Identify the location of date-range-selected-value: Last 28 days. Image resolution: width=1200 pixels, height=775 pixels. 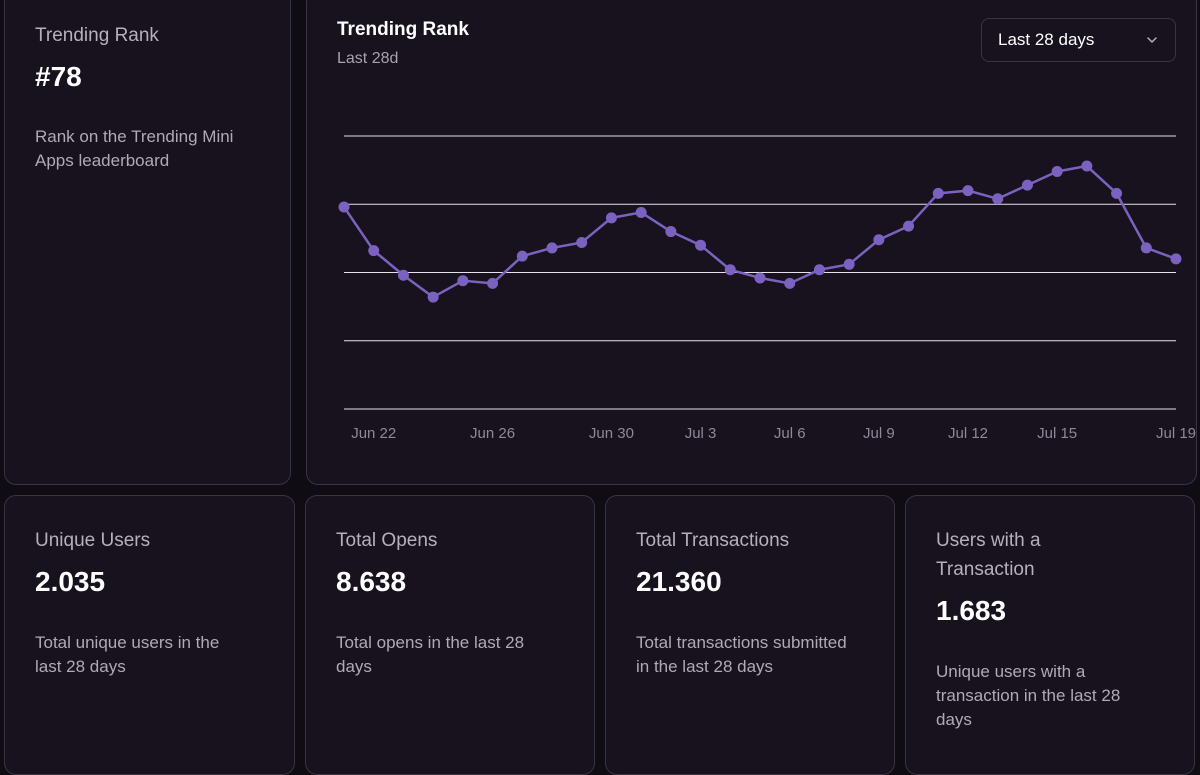
(1046, 39).